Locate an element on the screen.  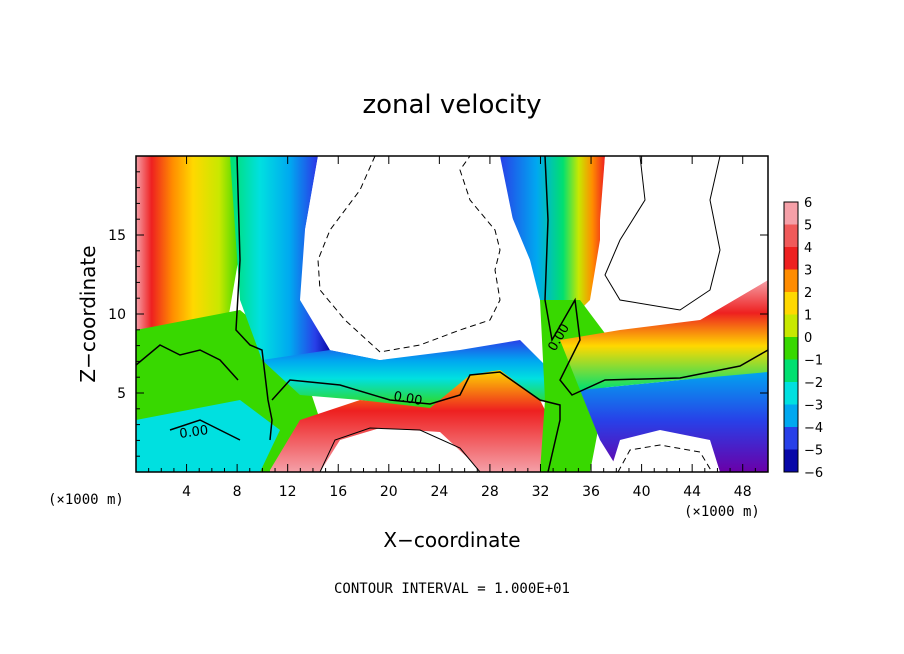
colorbar-label: −1 is located at coordinates (813, 361).